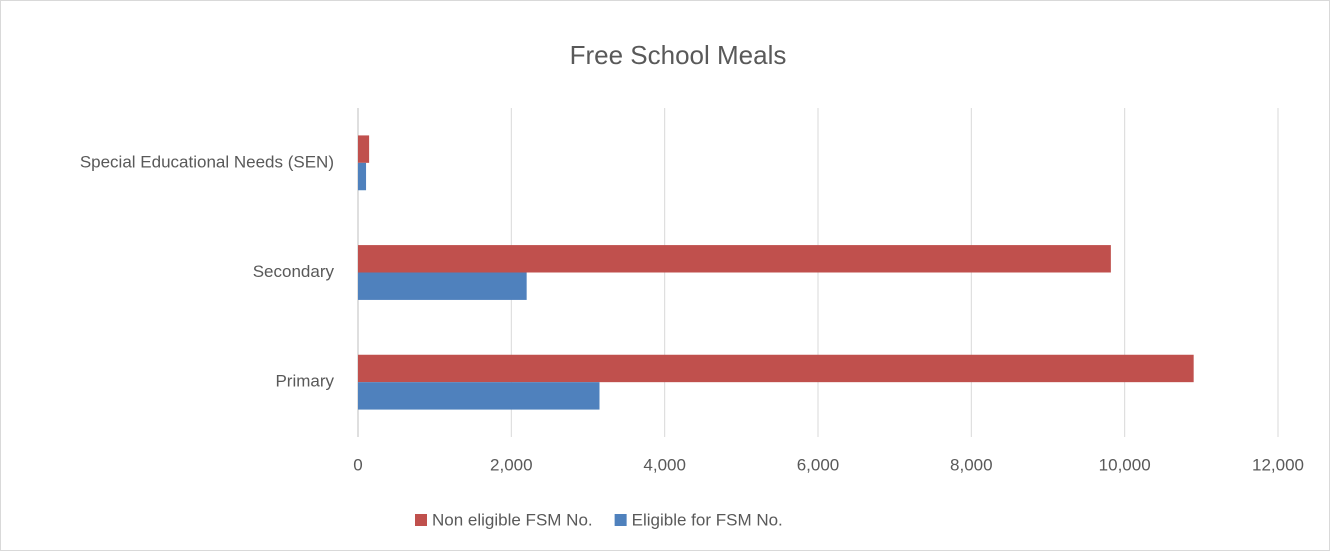 This screenshot has height=551, width=1330. Describe the element at coordinates (664, 464) in the screenshot. I see `x-tick-label: 4,000` at that location.